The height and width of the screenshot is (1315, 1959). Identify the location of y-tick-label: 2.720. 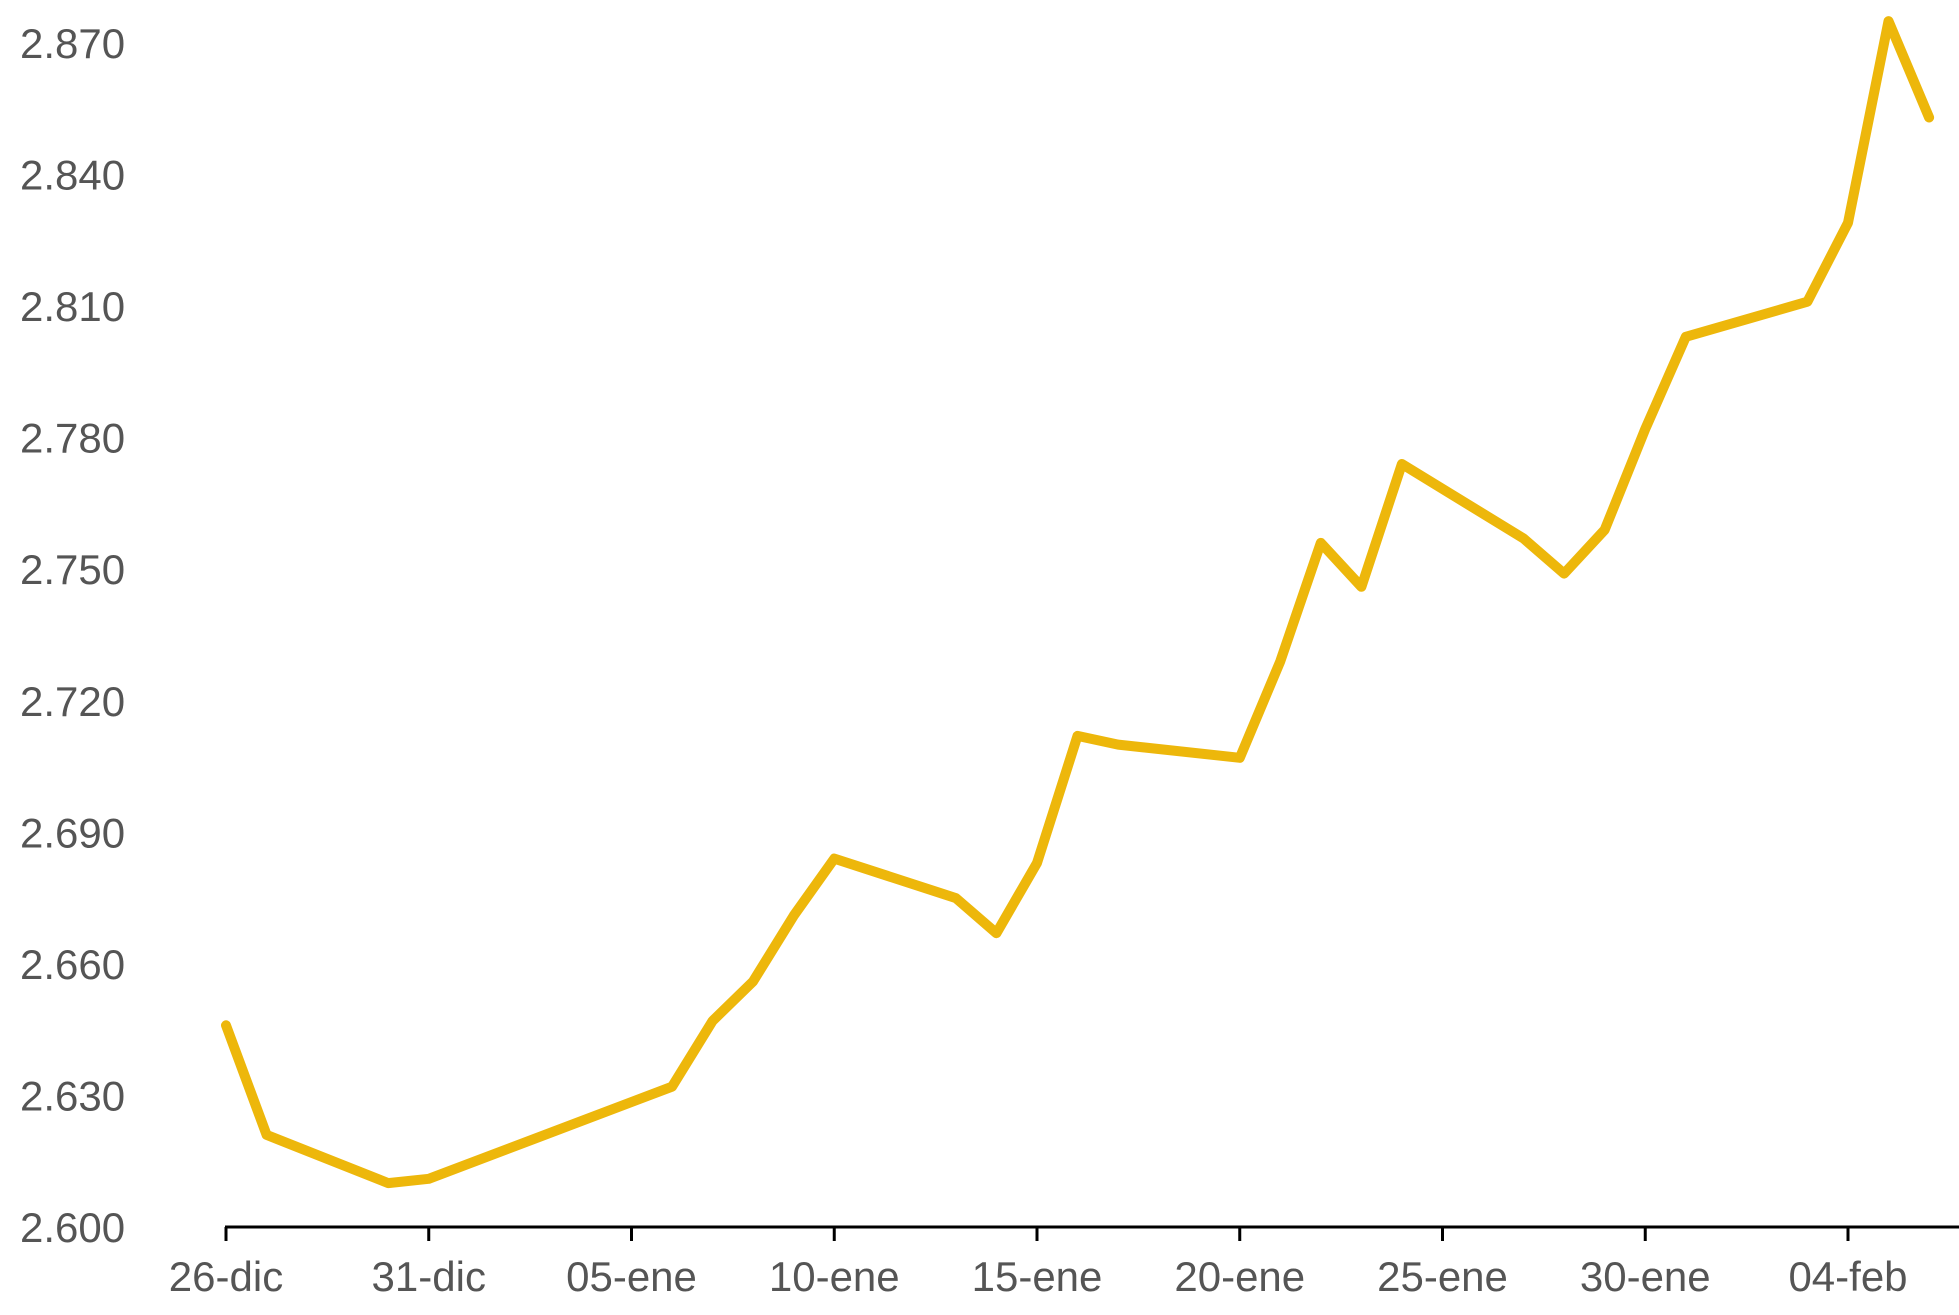
(72, 701).